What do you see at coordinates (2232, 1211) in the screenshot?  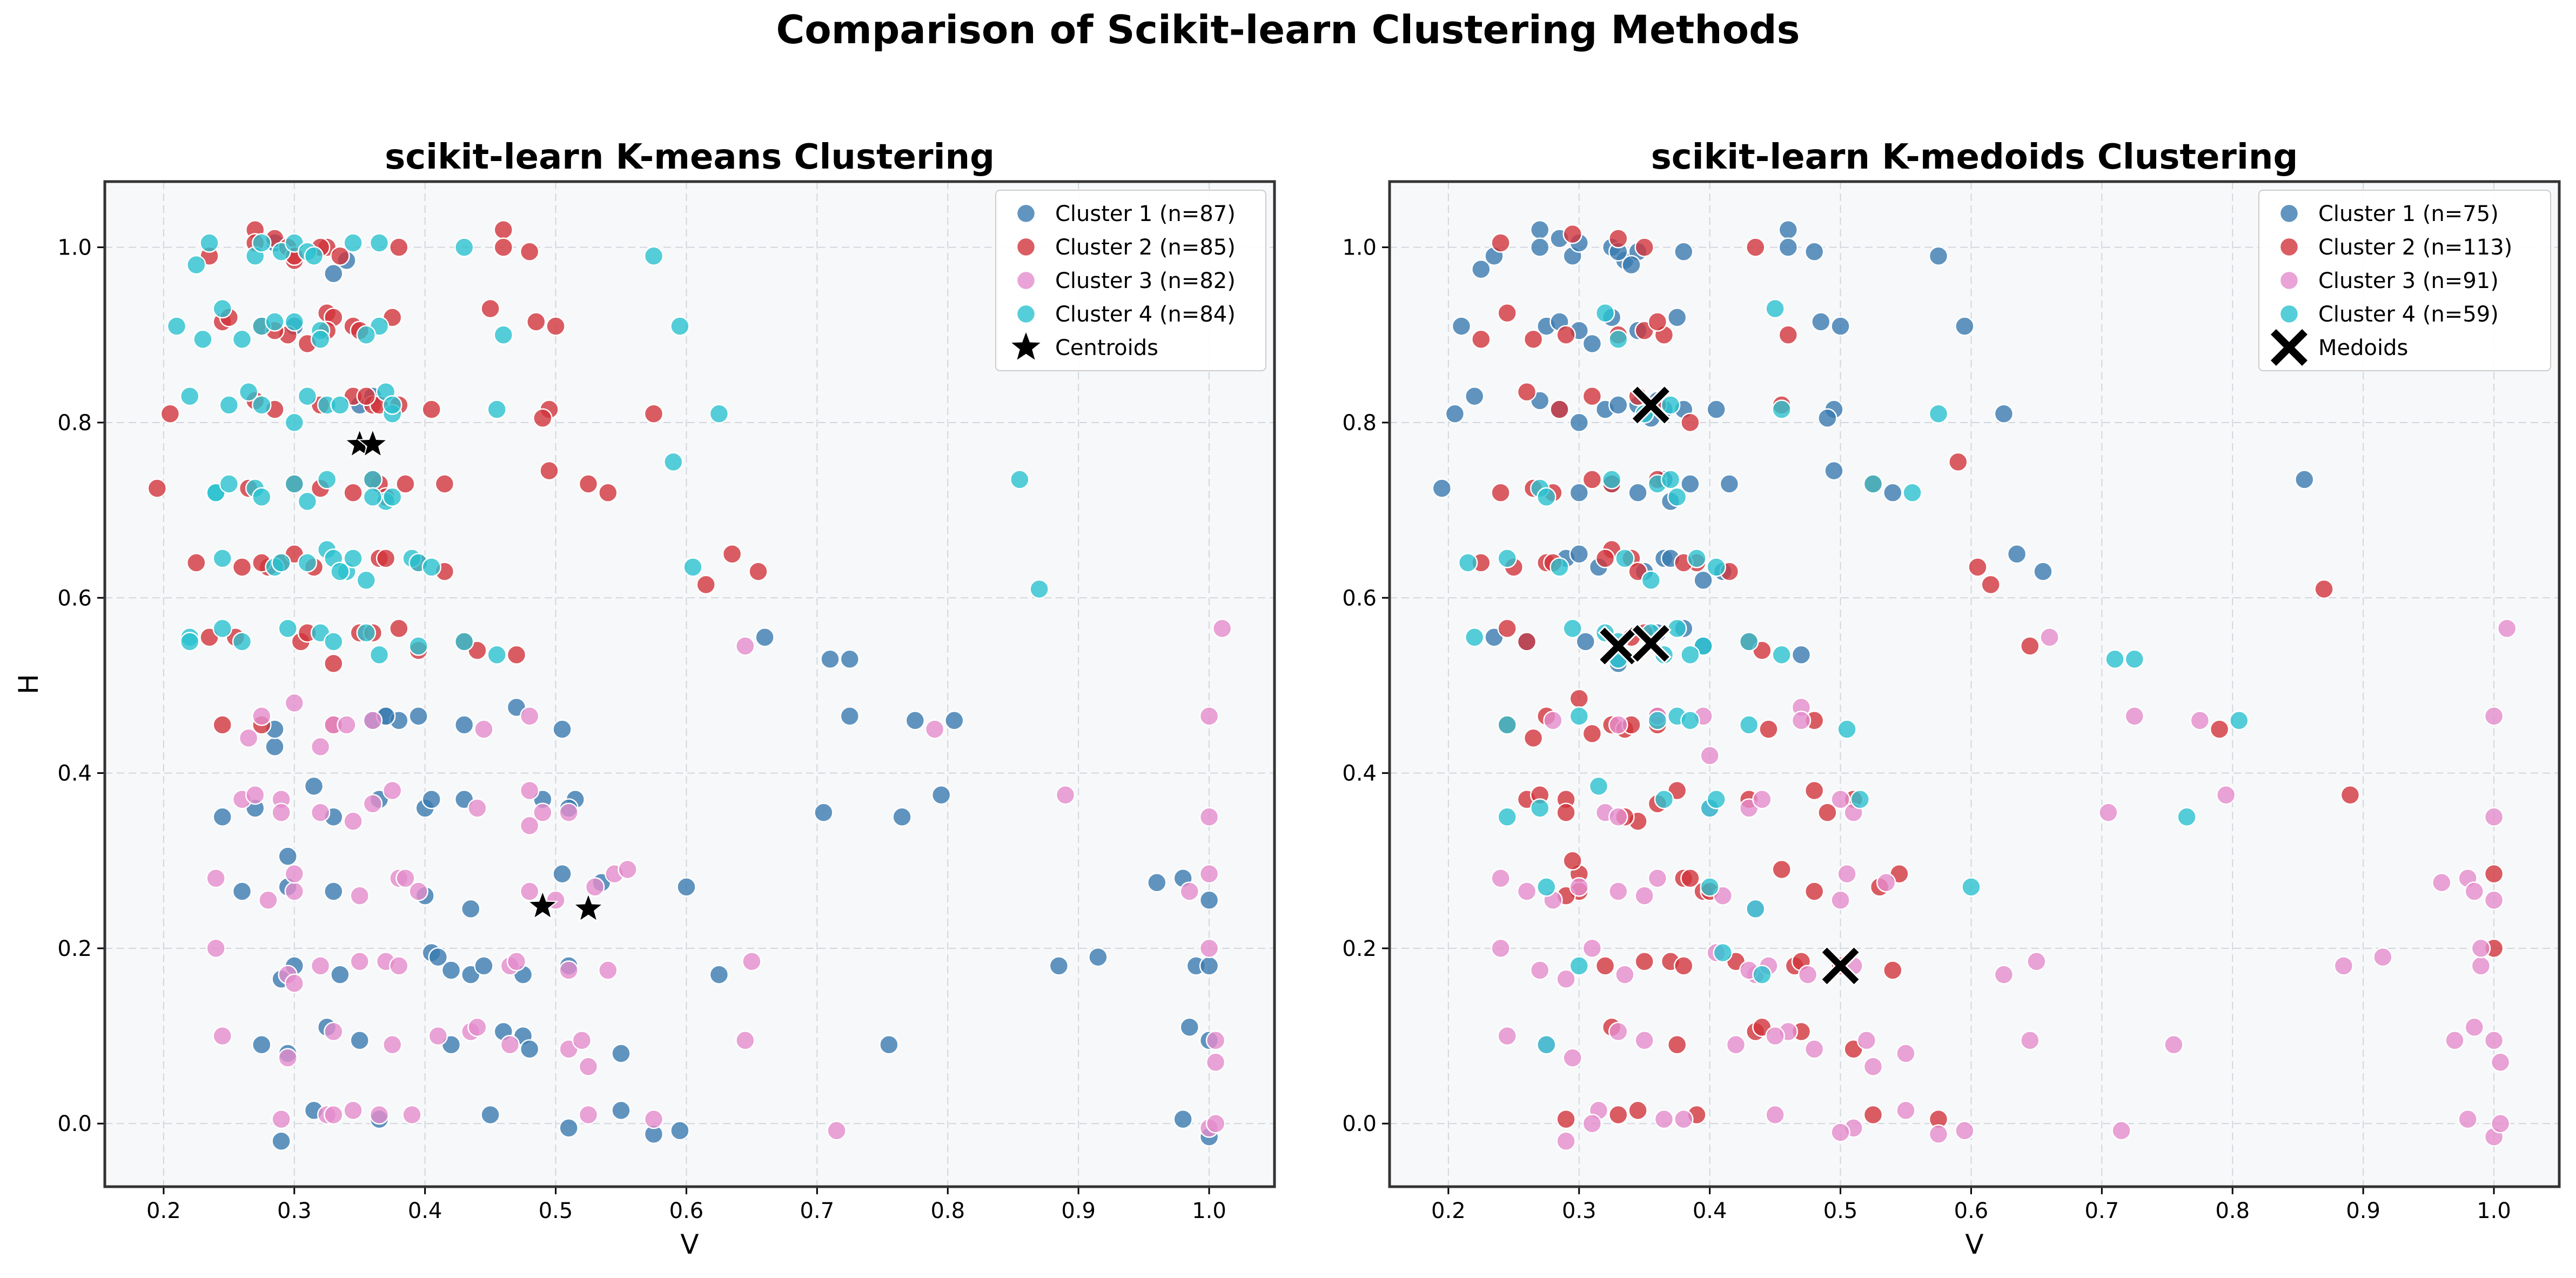 I see `x-tick-label: 0.8` at bounding box center [2232, 1211].